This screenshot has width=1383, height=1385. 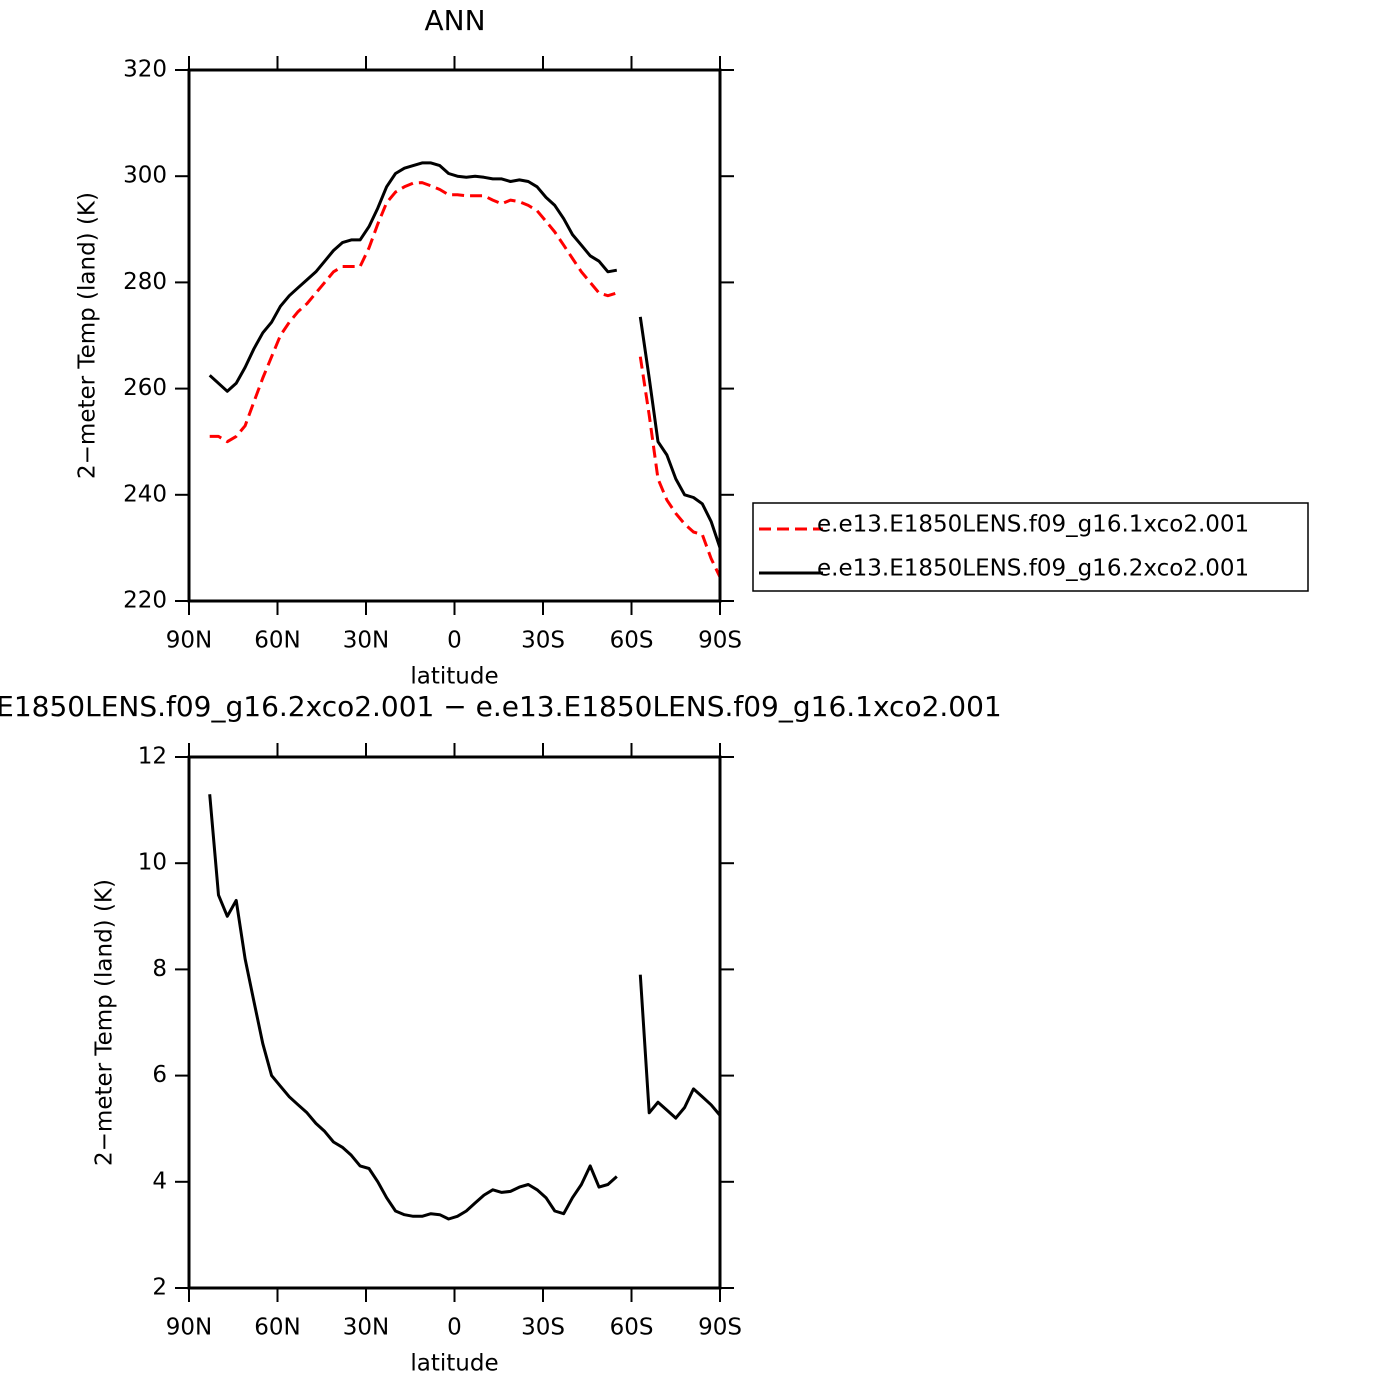 What do you see at coordinates (159, 969) in the screenshot?
I see `y-tick-label: 8` at bounding box center [159, 969].